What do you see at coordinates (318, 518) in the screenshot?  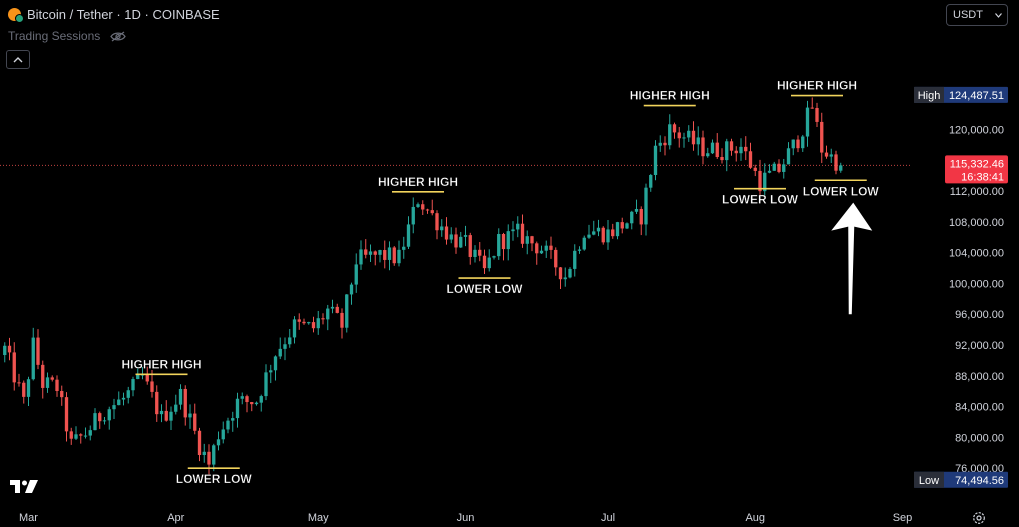 I see `x-tick-label: May` at bounding box center [318, 518].